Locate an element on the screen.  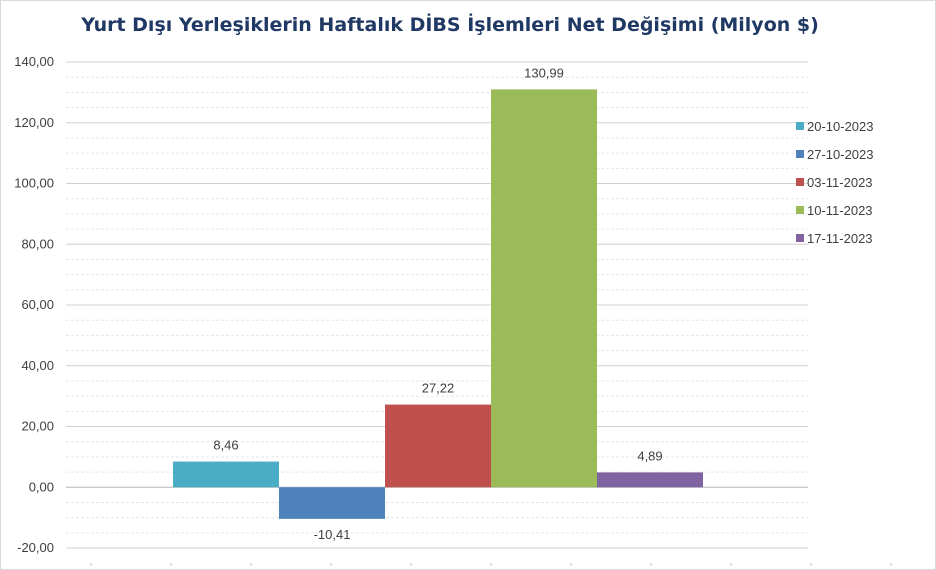
y-tick-label: 0,00 is located at coordinates (41, 486).